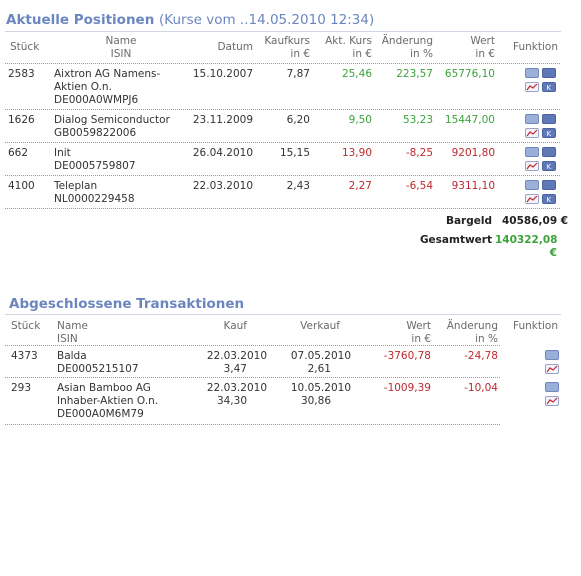 This screenshot has width=581, height=576. I want to click on pos-header-aenderung-unit: in %, so click(421, 54).